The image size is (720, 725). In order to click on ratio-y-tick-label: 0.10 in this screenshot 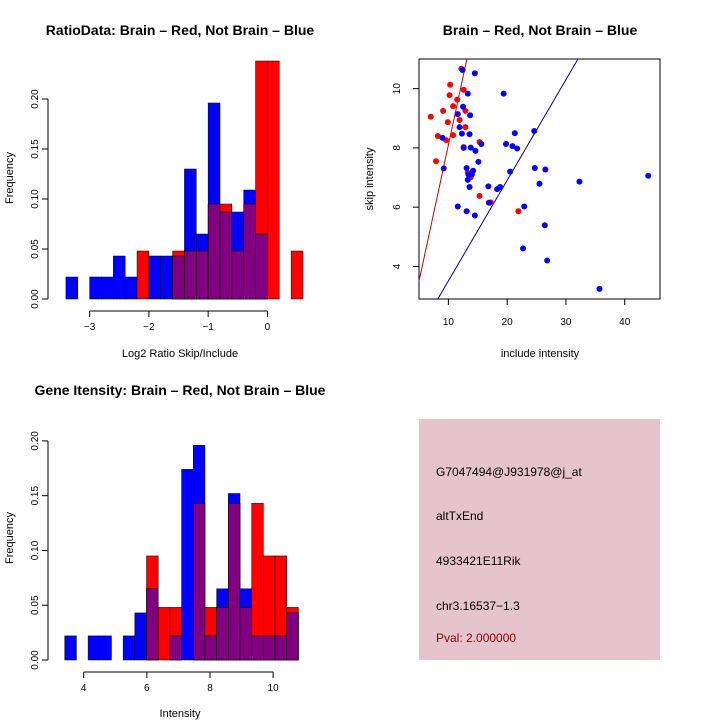, I will do `click(35, 199)`.